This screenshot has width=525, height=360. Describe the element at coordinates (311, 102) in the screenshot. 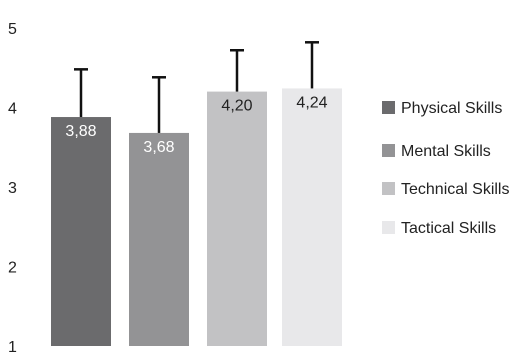

I see `data-label-tactical: 4,24` at that location.